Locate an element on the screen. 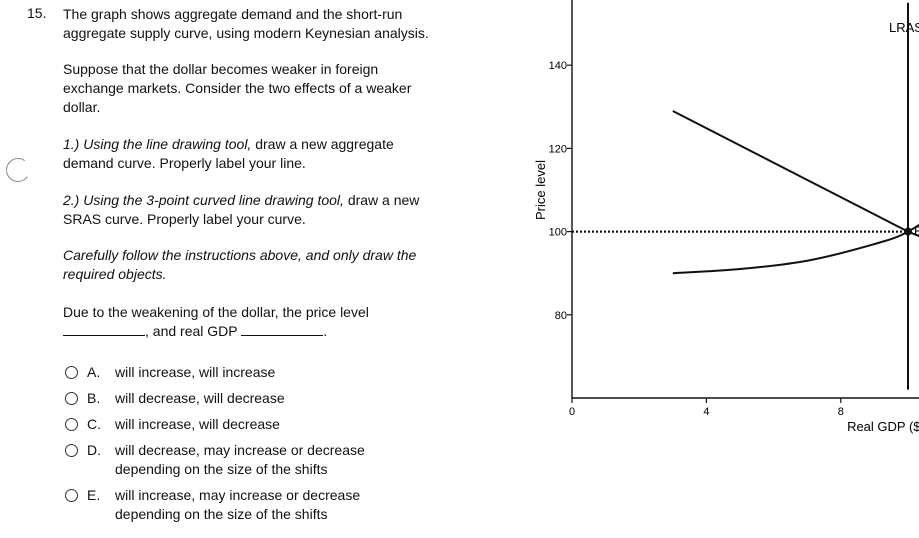 The width and height of the screenshot is (919, 538). x-tick-label: 0 is located at coordinates (572, 412).